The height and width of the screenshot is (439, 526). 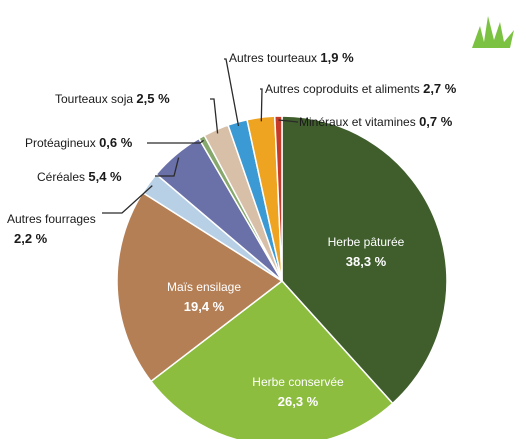 What do you see at coordinates (51, 219) in the screenshot?
I see `label-autres-fourrages: Autres fourrages` at bounding box center [51, 219].